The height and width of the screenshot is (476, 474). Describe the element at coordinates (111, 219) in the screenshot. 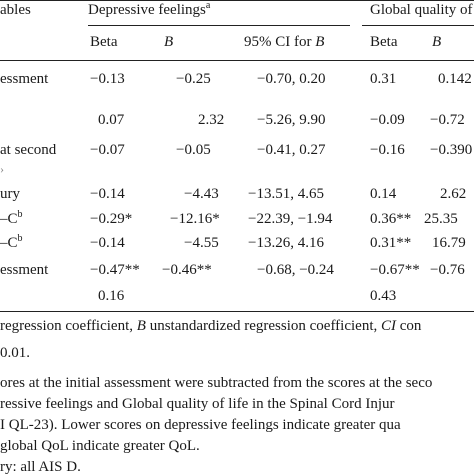

I see `cell-beta1: −0.29*` at that location.